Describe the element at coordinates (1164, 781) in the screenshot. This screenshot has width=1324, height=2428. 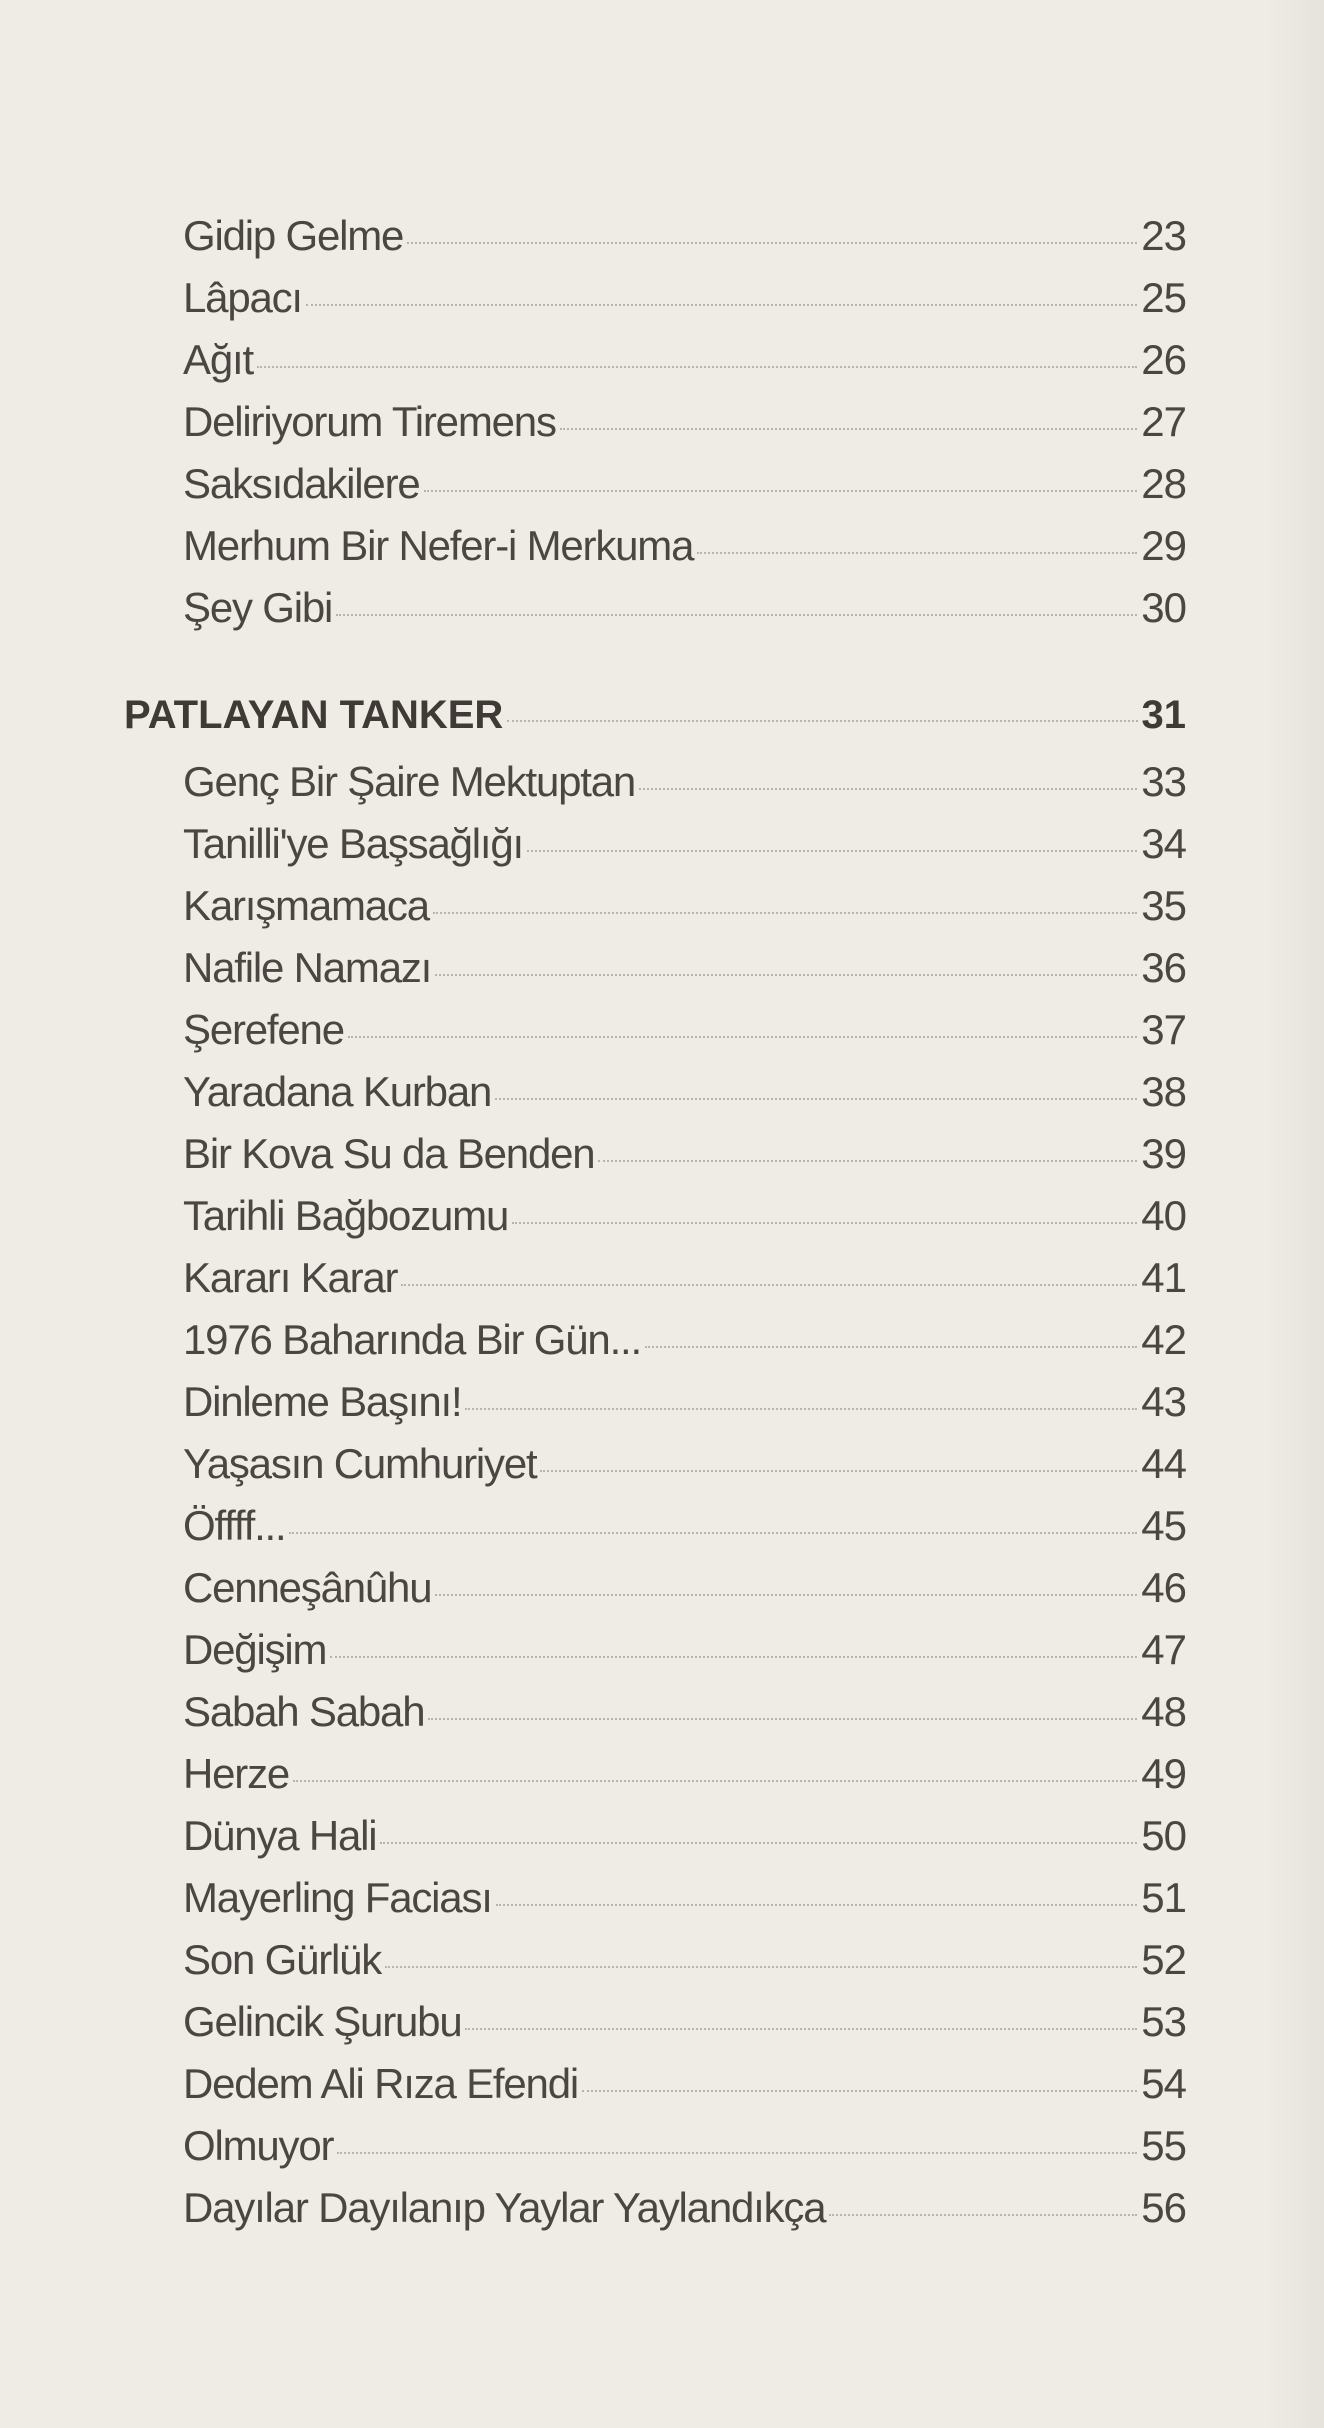
I see `page-number: 33` at that location.